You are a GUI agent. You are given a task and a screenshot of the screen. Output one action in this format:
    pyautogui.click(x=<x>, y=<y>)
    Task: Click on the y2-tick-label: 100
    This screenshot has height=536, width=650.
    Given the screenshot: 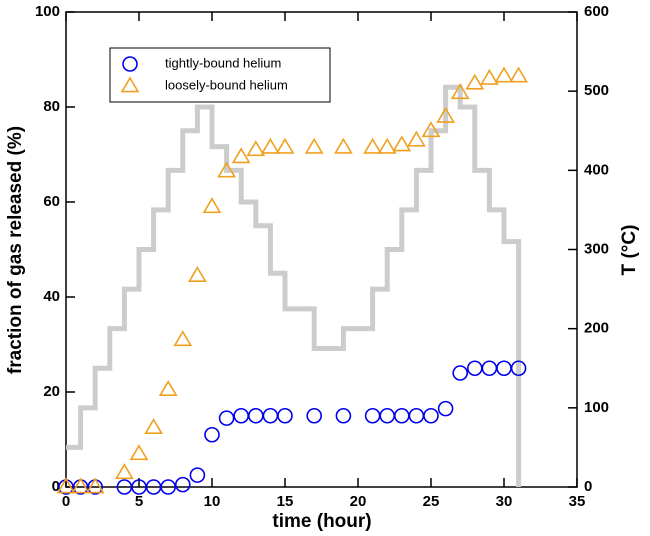 What is the action you would take?
    pyautogui.click(x=596, y=407)
    